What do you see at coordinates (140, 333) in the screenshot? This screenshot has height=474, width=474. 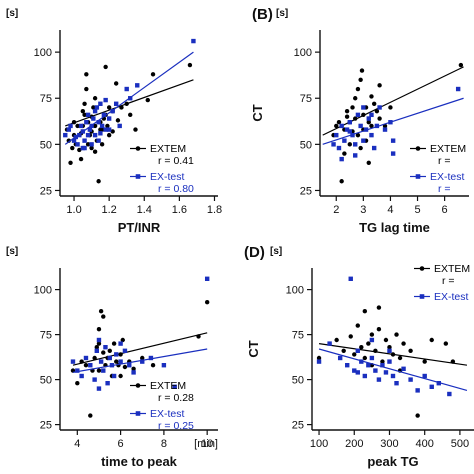 I see `series-ex-test` at bounding box center [140, 333].